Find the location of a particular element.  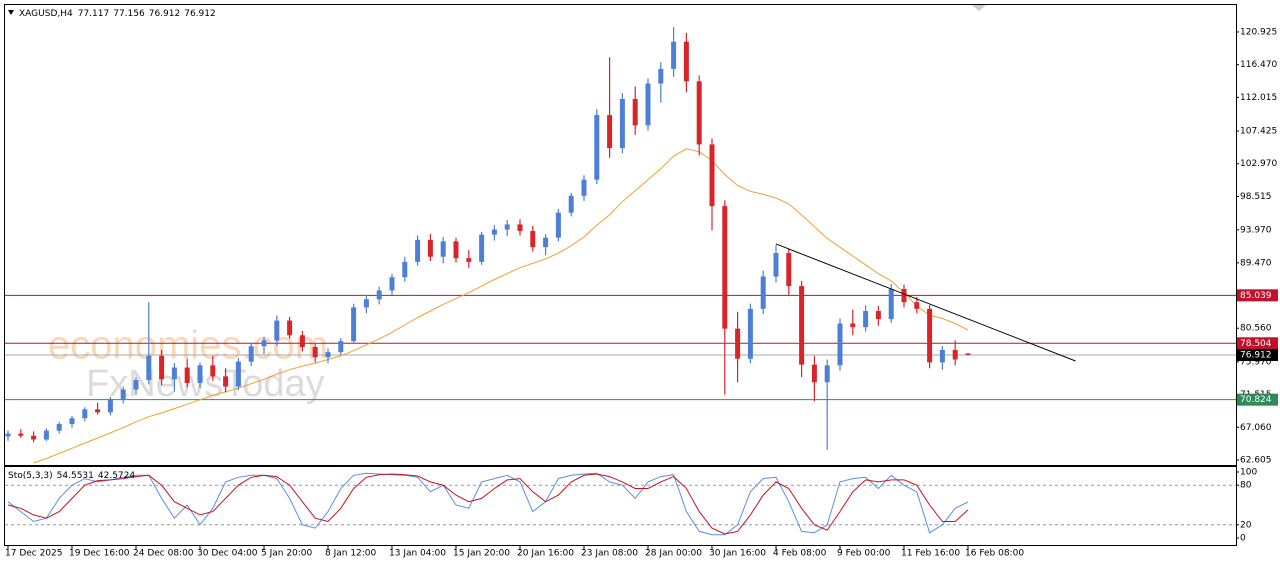

y-tick-label: 20 is located at coordinates (1246, 525).